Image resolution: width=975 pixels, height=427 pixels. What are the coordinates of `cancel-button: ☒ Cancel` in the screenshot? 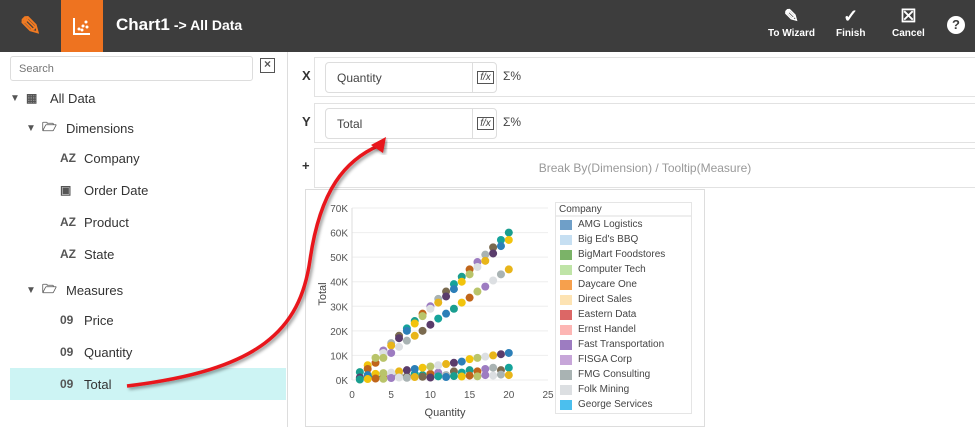 It's located at (908, 22).